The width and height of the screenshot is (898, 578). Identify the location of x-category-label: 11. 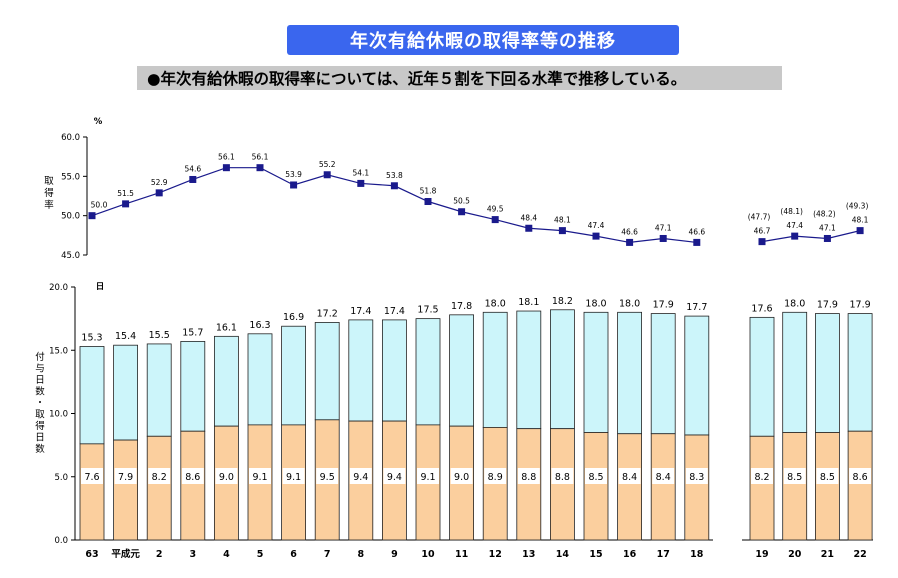
(461, 554).